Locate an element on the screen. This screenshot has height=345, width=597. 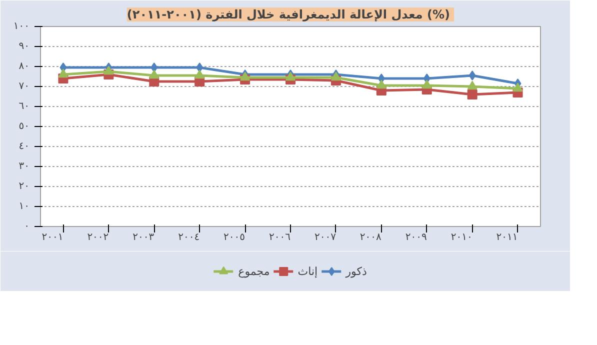
y-tick-label: ١٠٠ is located at coordinates (21, 26).